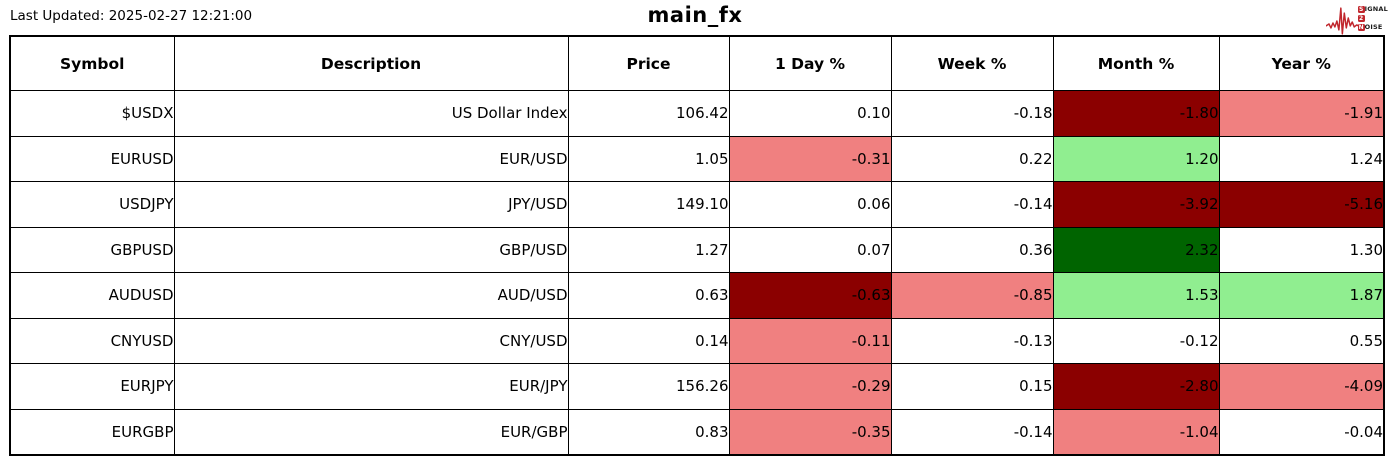 The height and width of the screenshot is (470, 1390). Describe the element at coordinates (1373, 27) in the screenshot. I see `logo-word-oise: OISE` at that location.